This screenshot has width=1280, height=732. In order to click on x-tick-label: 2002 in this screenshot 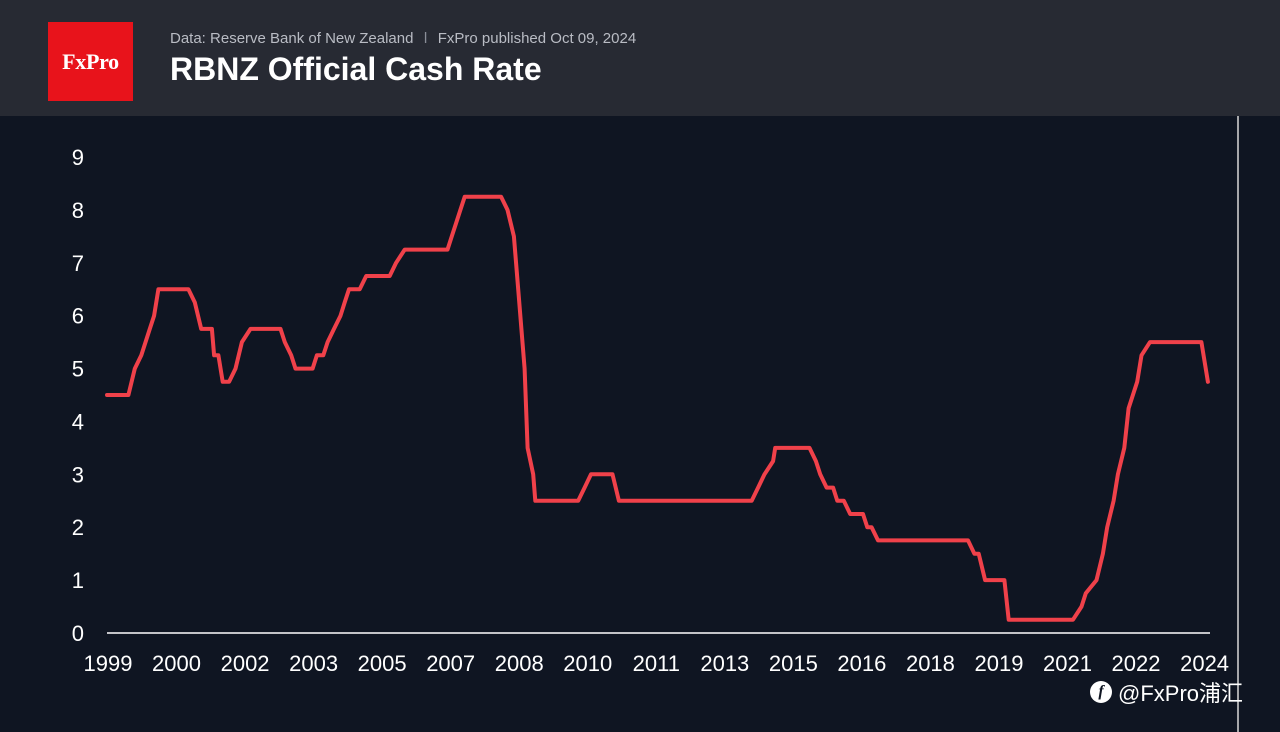, I will do `click(245, 663)`.